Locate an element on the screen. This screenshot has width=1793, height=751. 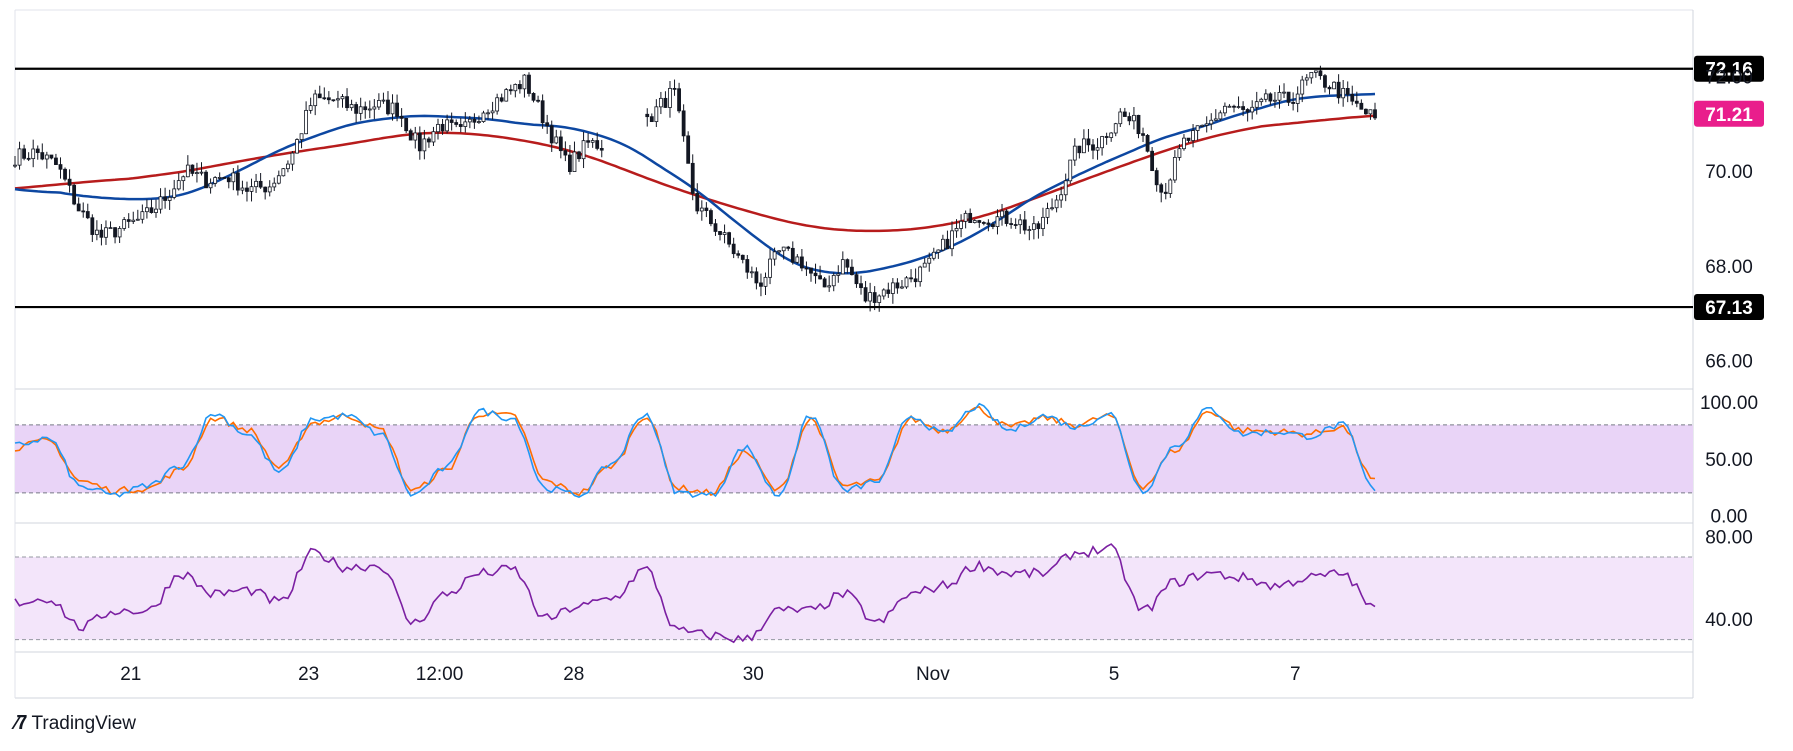
level-price-label: 67.13 is located at coordinates (1729, 308).